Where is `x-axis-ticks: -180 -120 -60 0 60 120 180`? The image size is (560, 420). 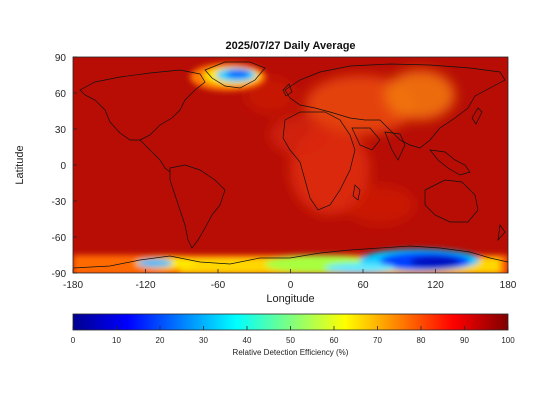
x-axis-ticks: -180 -120 -60 0 60 120 180 is located at coordinates (290, 280).